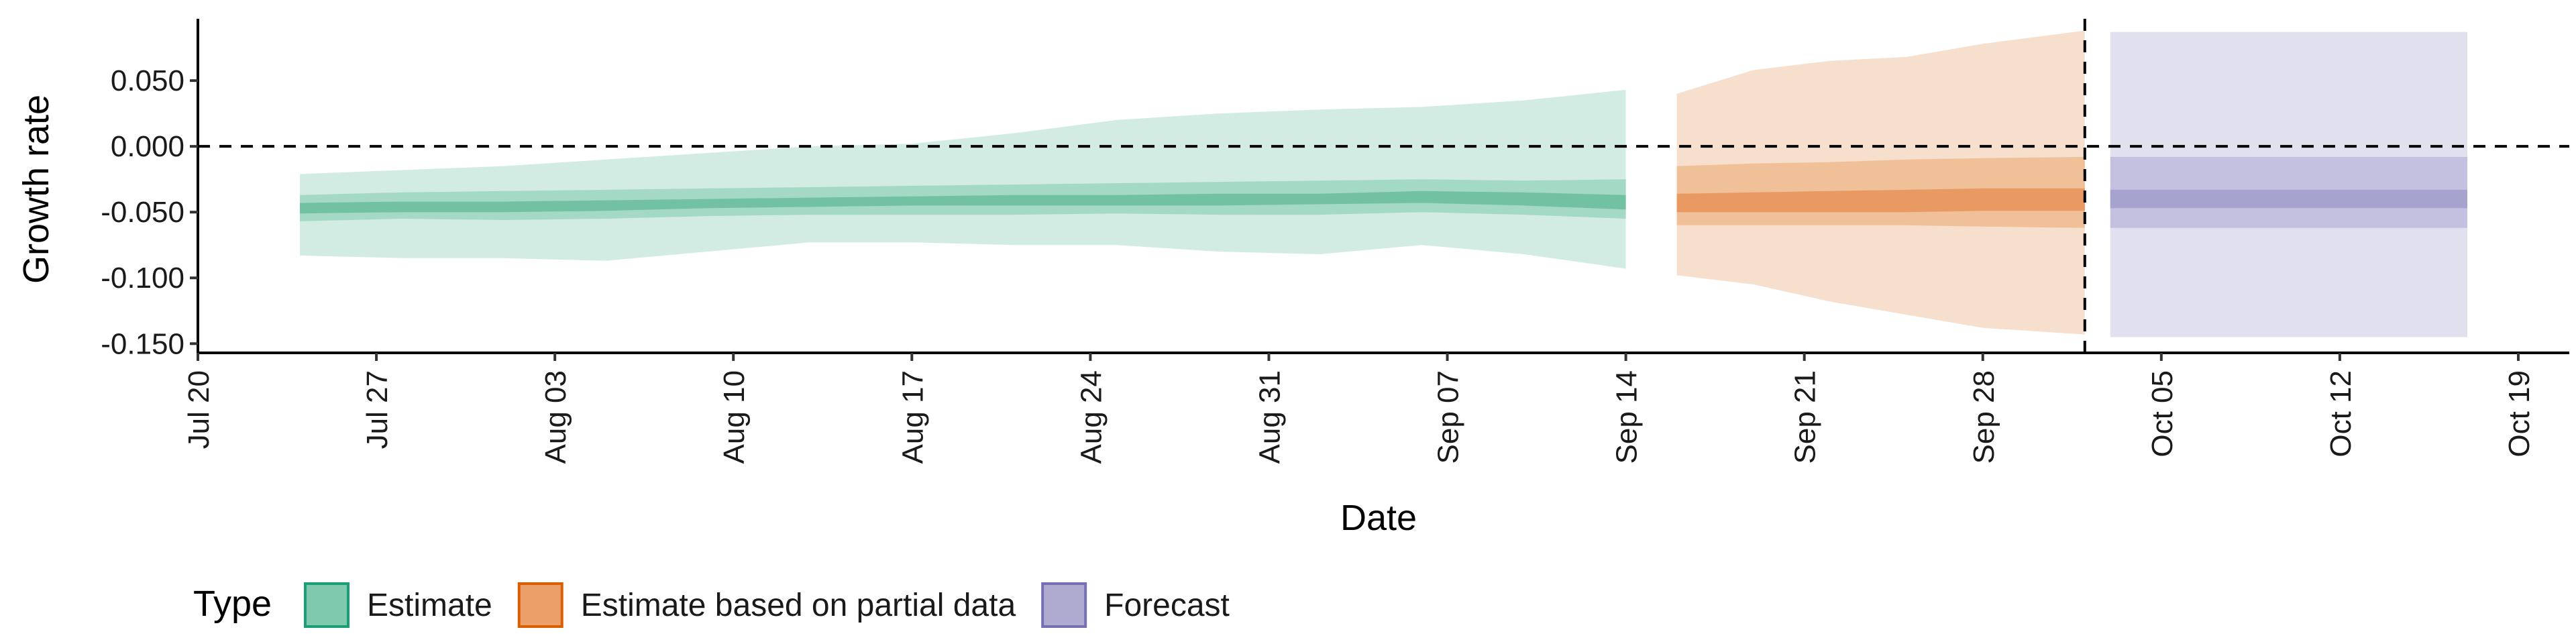 The width and height of the screenshot is (2576, 644). Describe the element at coordinates (555, 417) in the screenshot. I see `x-tick-label: Aug 03` at that location.